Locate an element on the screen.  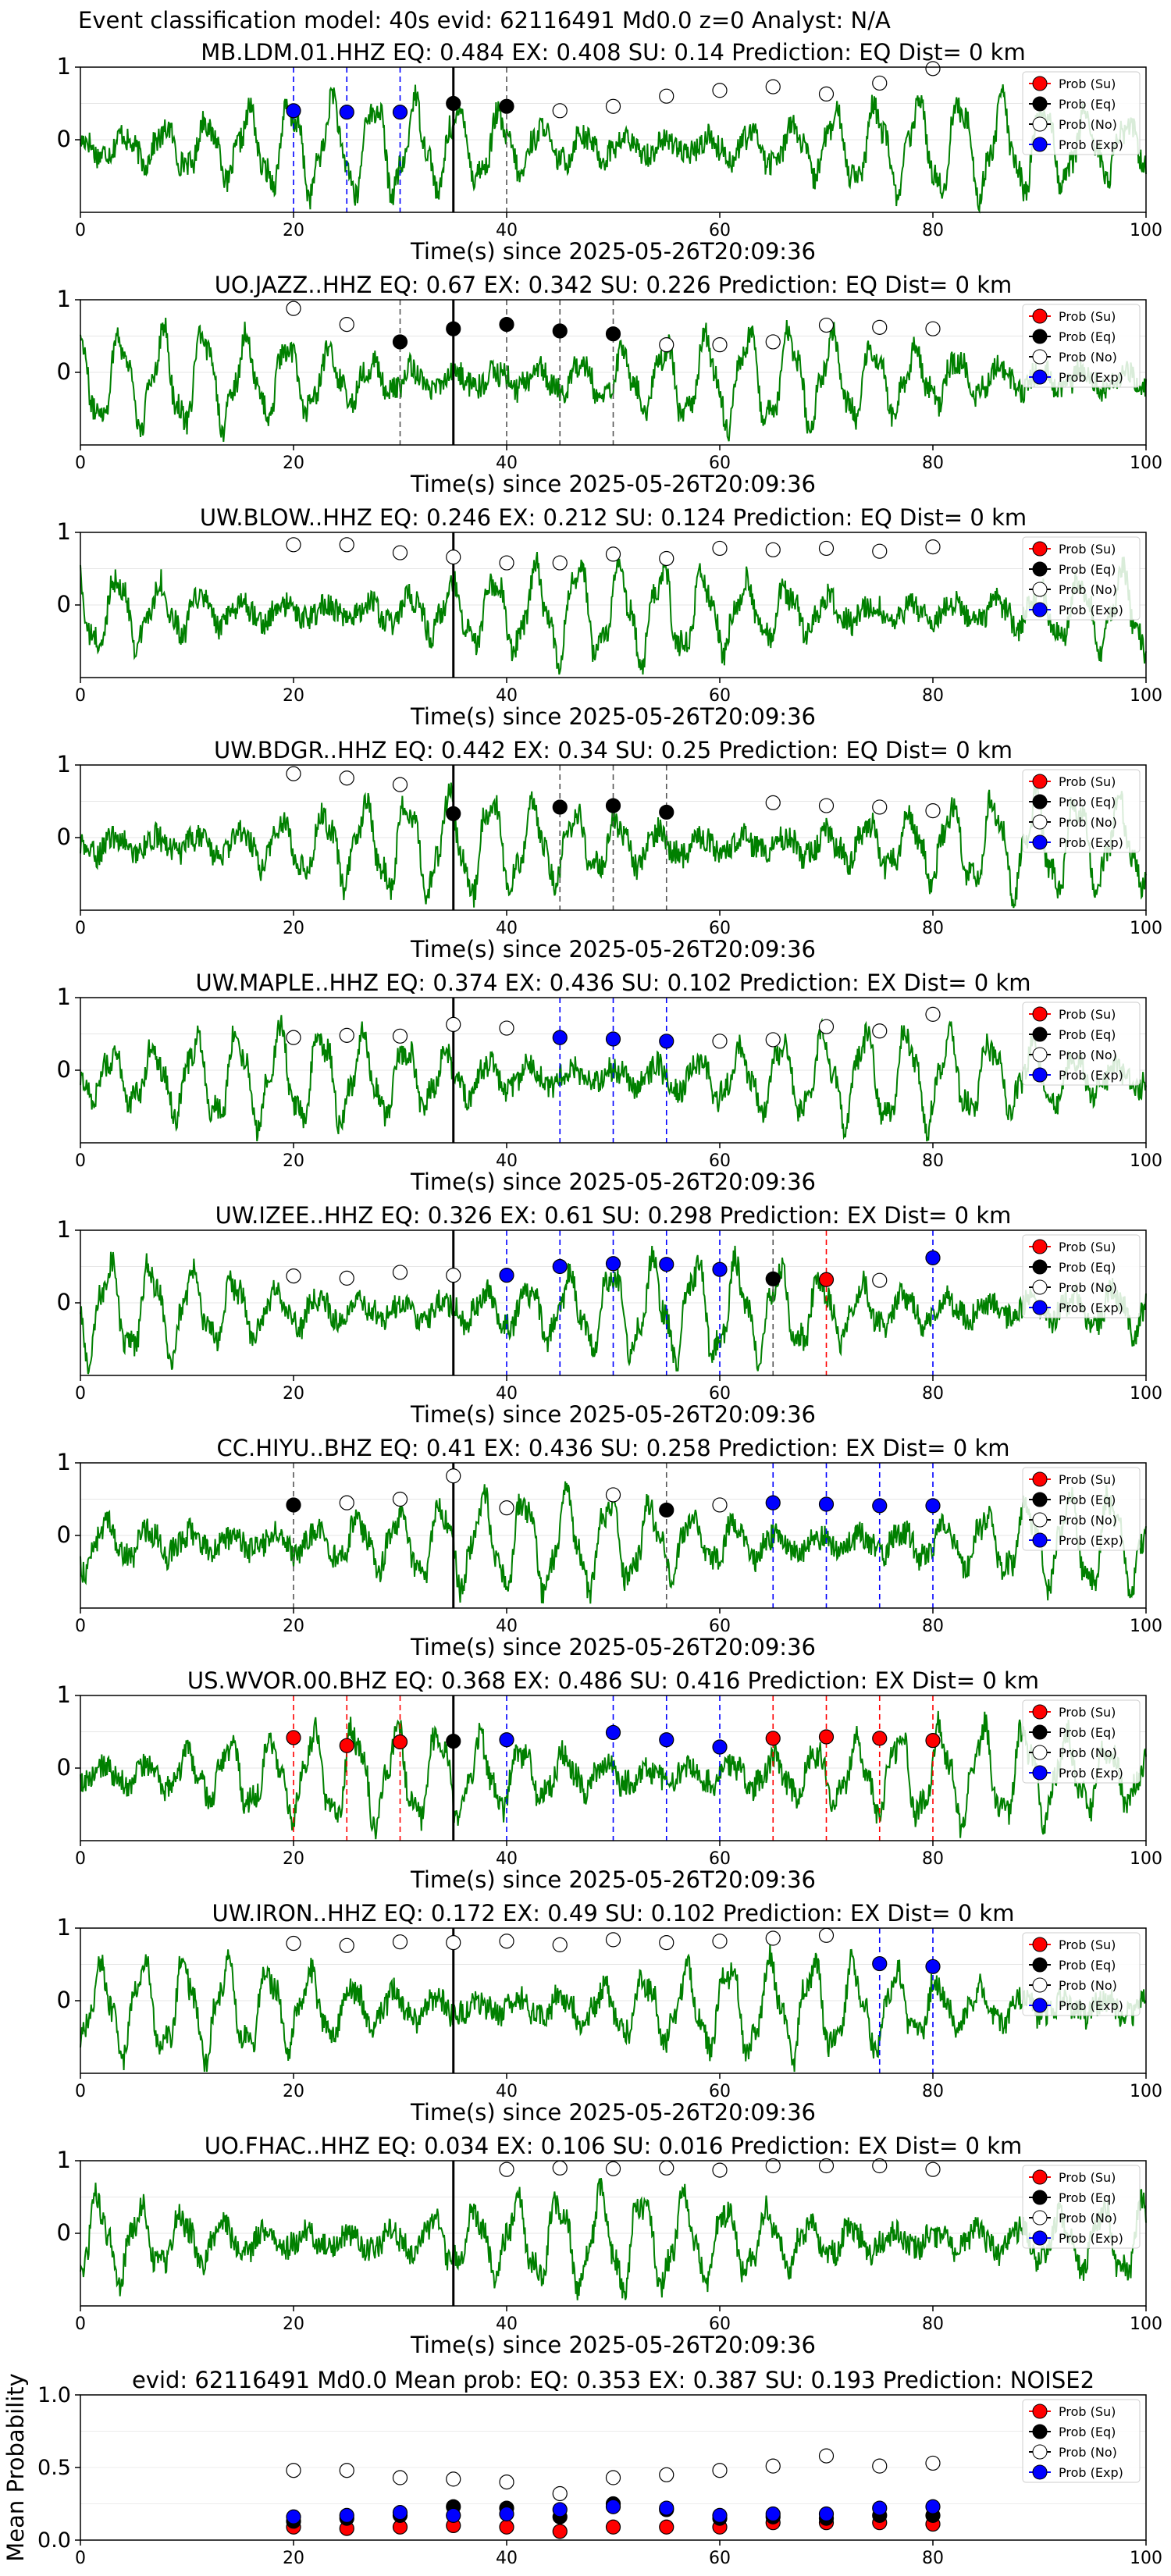
legend-marker-eq is located at coordinates (1040, 1732).